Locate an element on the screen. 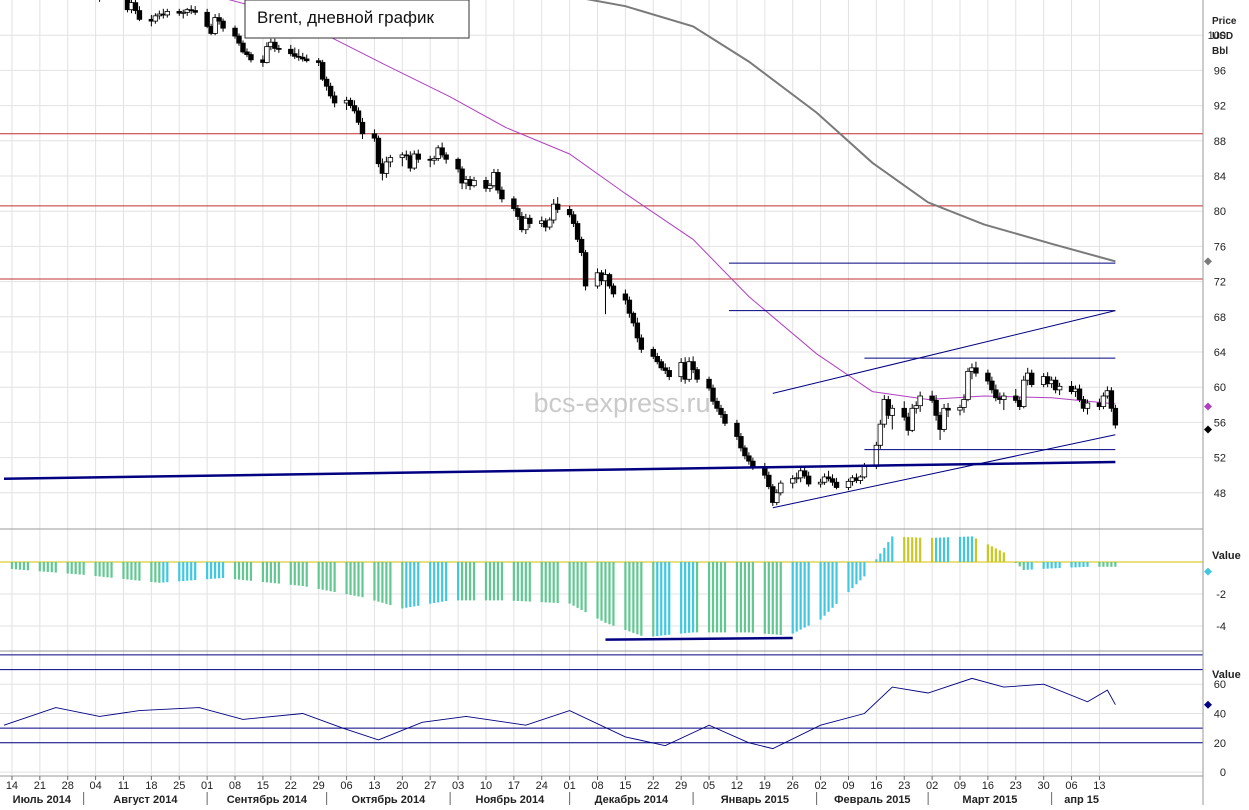  macd-y-tick-label: -2 is located at coordinates (1221, 595).